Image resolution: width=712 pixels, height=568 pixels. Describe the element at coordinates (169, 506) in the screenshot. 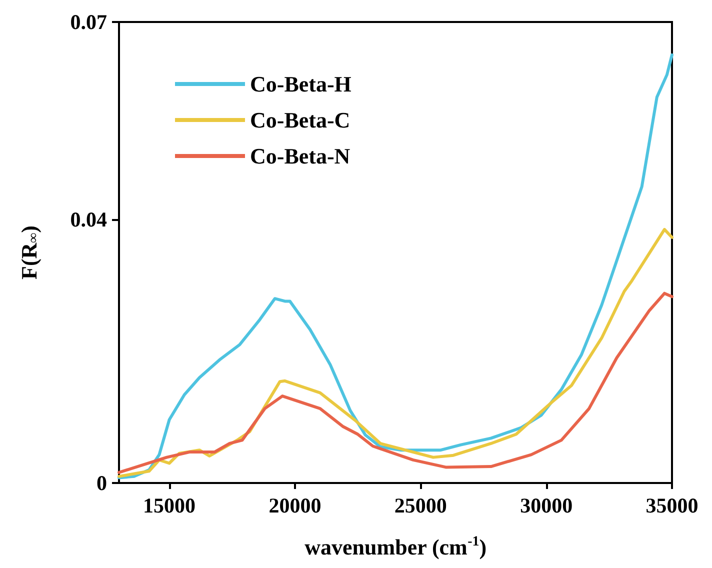

I see `x-tick-label: 15000` at that location.